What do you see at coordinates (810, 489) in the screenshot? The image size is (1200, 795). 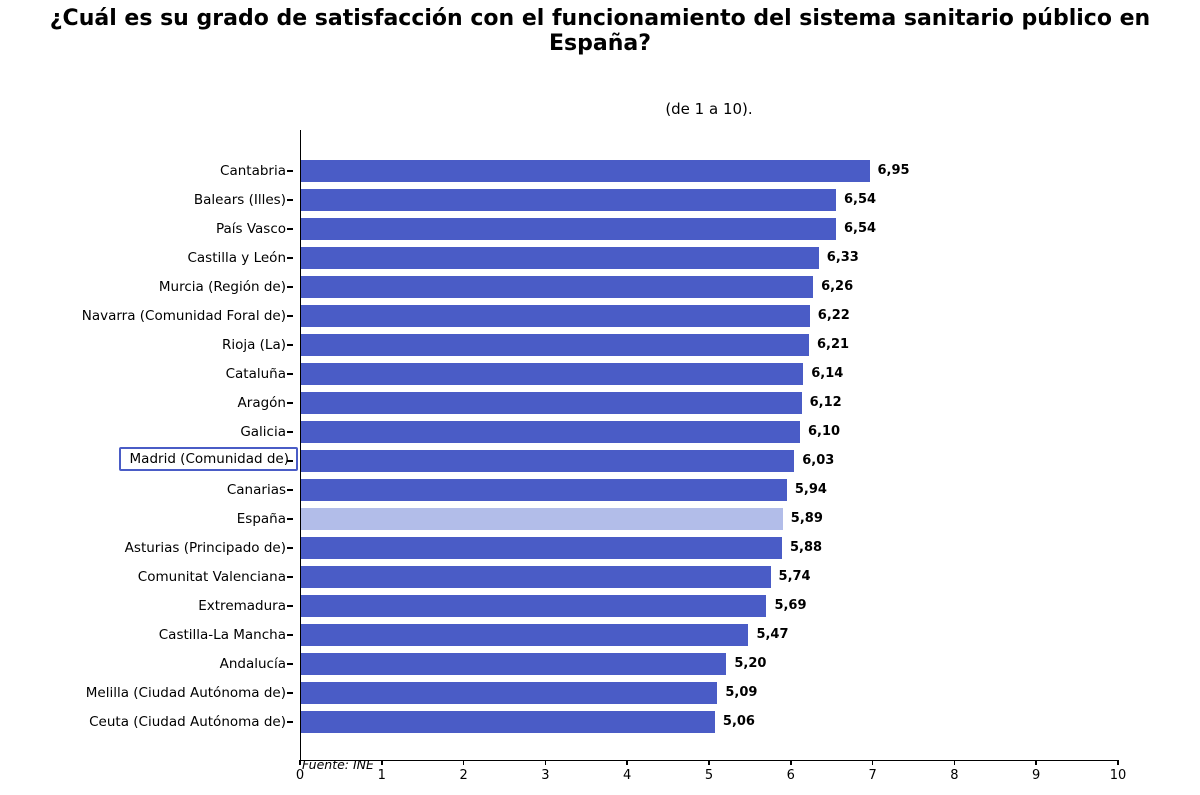 I see `bar-value-label: 5,94` at bounding box center [810, 489].